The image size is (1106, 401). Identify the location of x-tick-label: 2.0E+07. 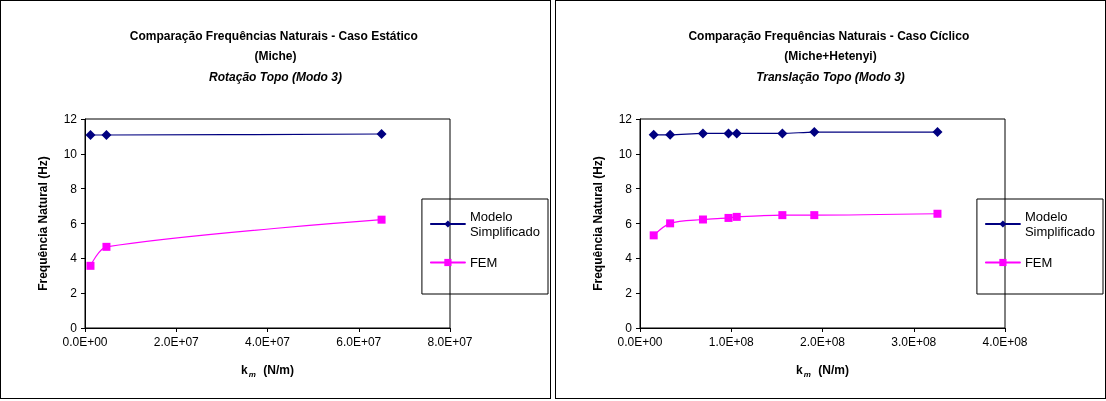
(176, 342).